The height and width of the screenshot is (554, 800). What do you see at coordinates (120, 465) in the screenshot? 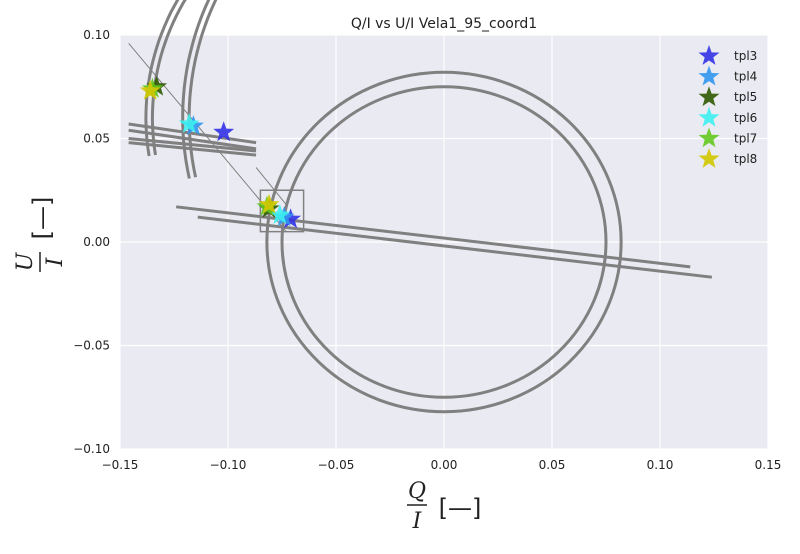
I see `x-tick-label: −0.15` at bounding box center [120, 465].